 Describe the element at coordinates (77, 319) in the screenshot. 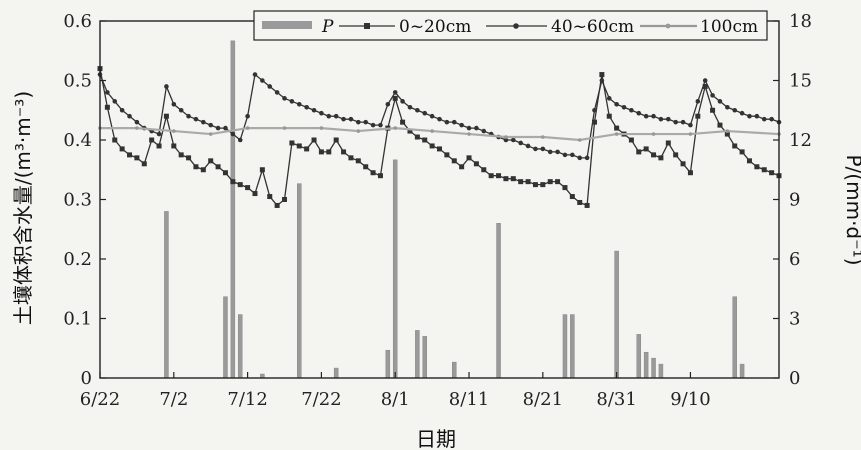

I see `y-tick-label-left: 0.1` at that location.